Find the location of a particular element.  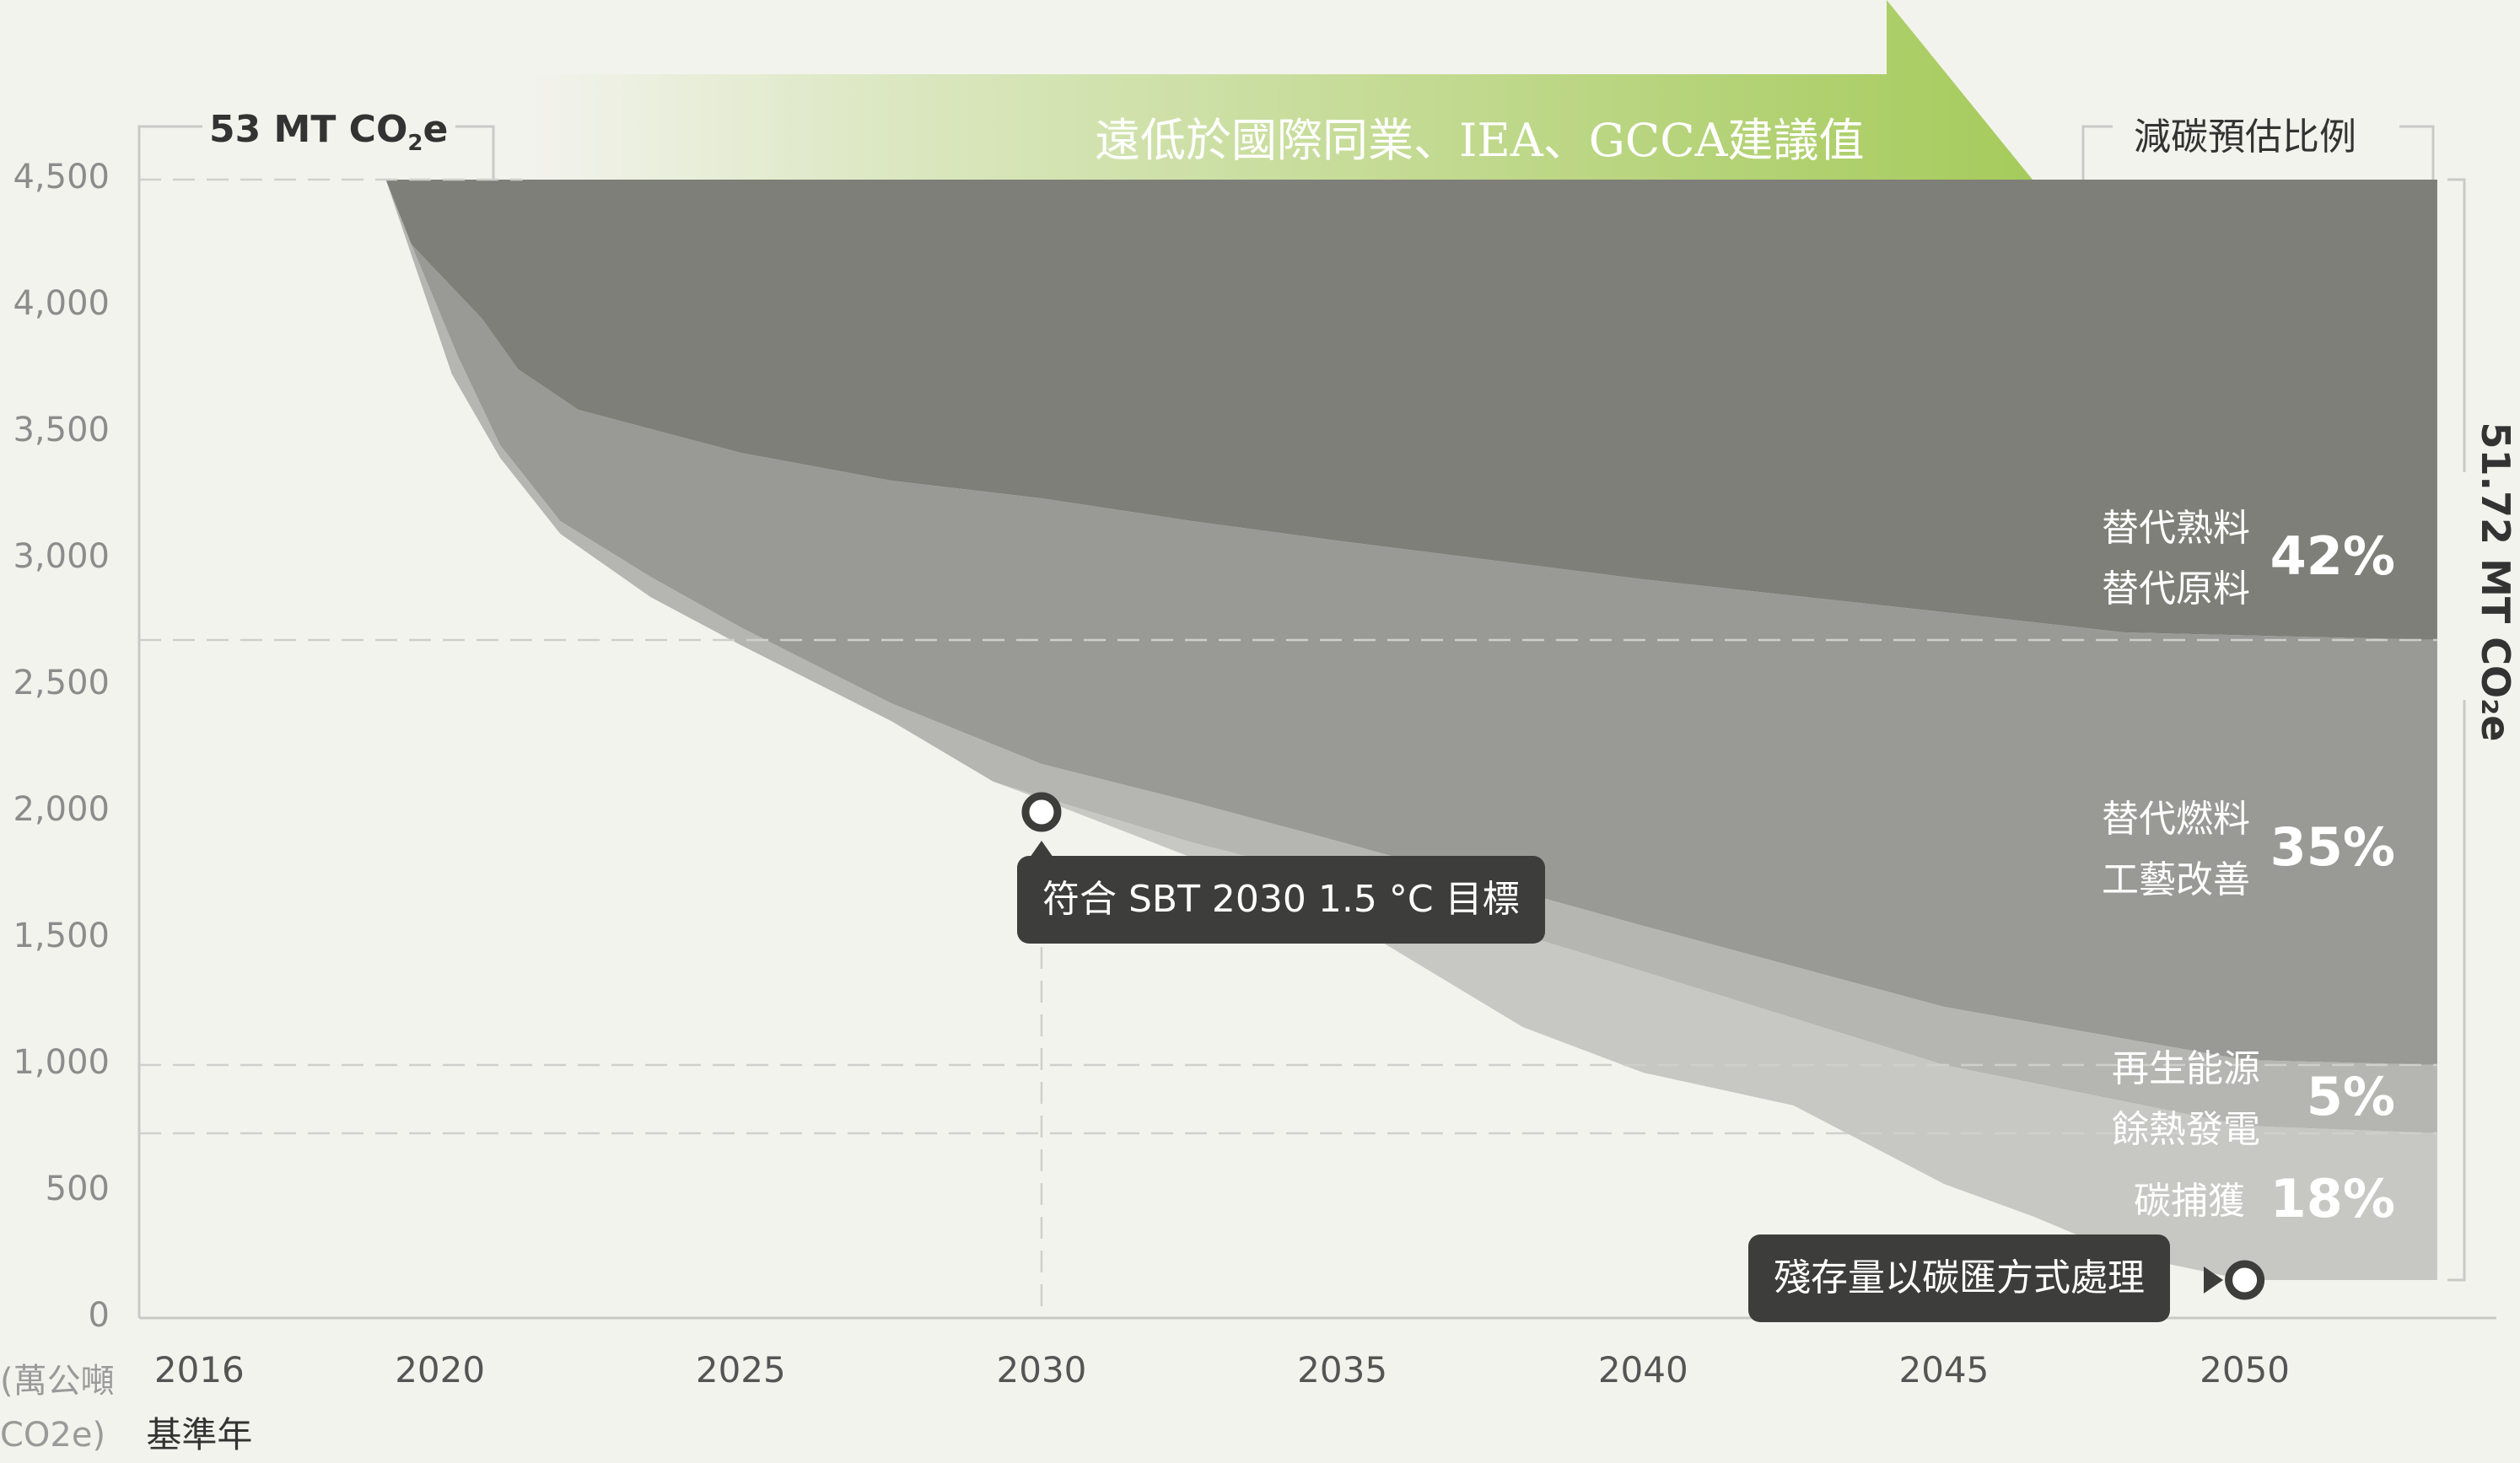

marker-residual-sink is located at coordinates (2245, 1280).